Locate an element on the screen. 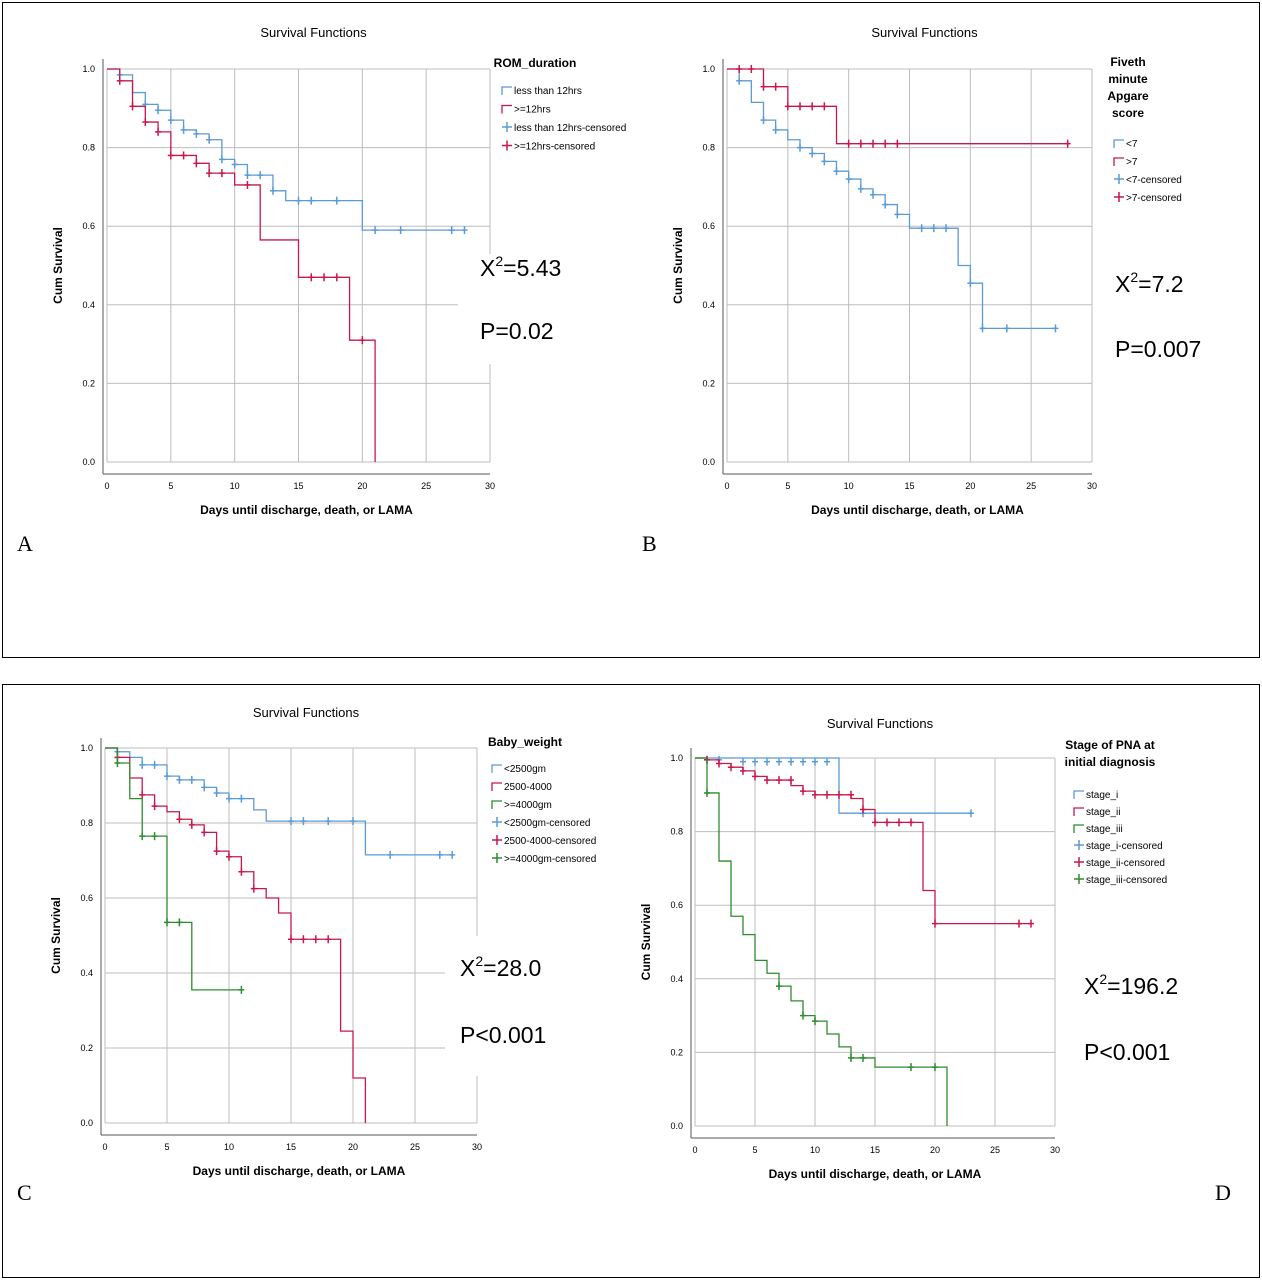  legend-title-line: score is located at coordinates (1128, 113).